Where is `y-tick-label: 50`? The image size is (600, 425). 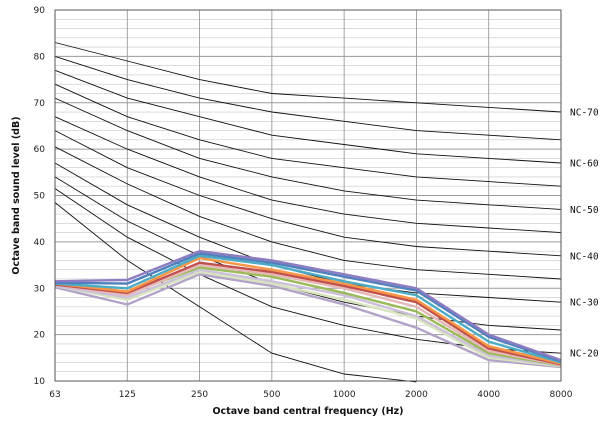 y-tick-label: 50 is located at coordinates (40, 197).